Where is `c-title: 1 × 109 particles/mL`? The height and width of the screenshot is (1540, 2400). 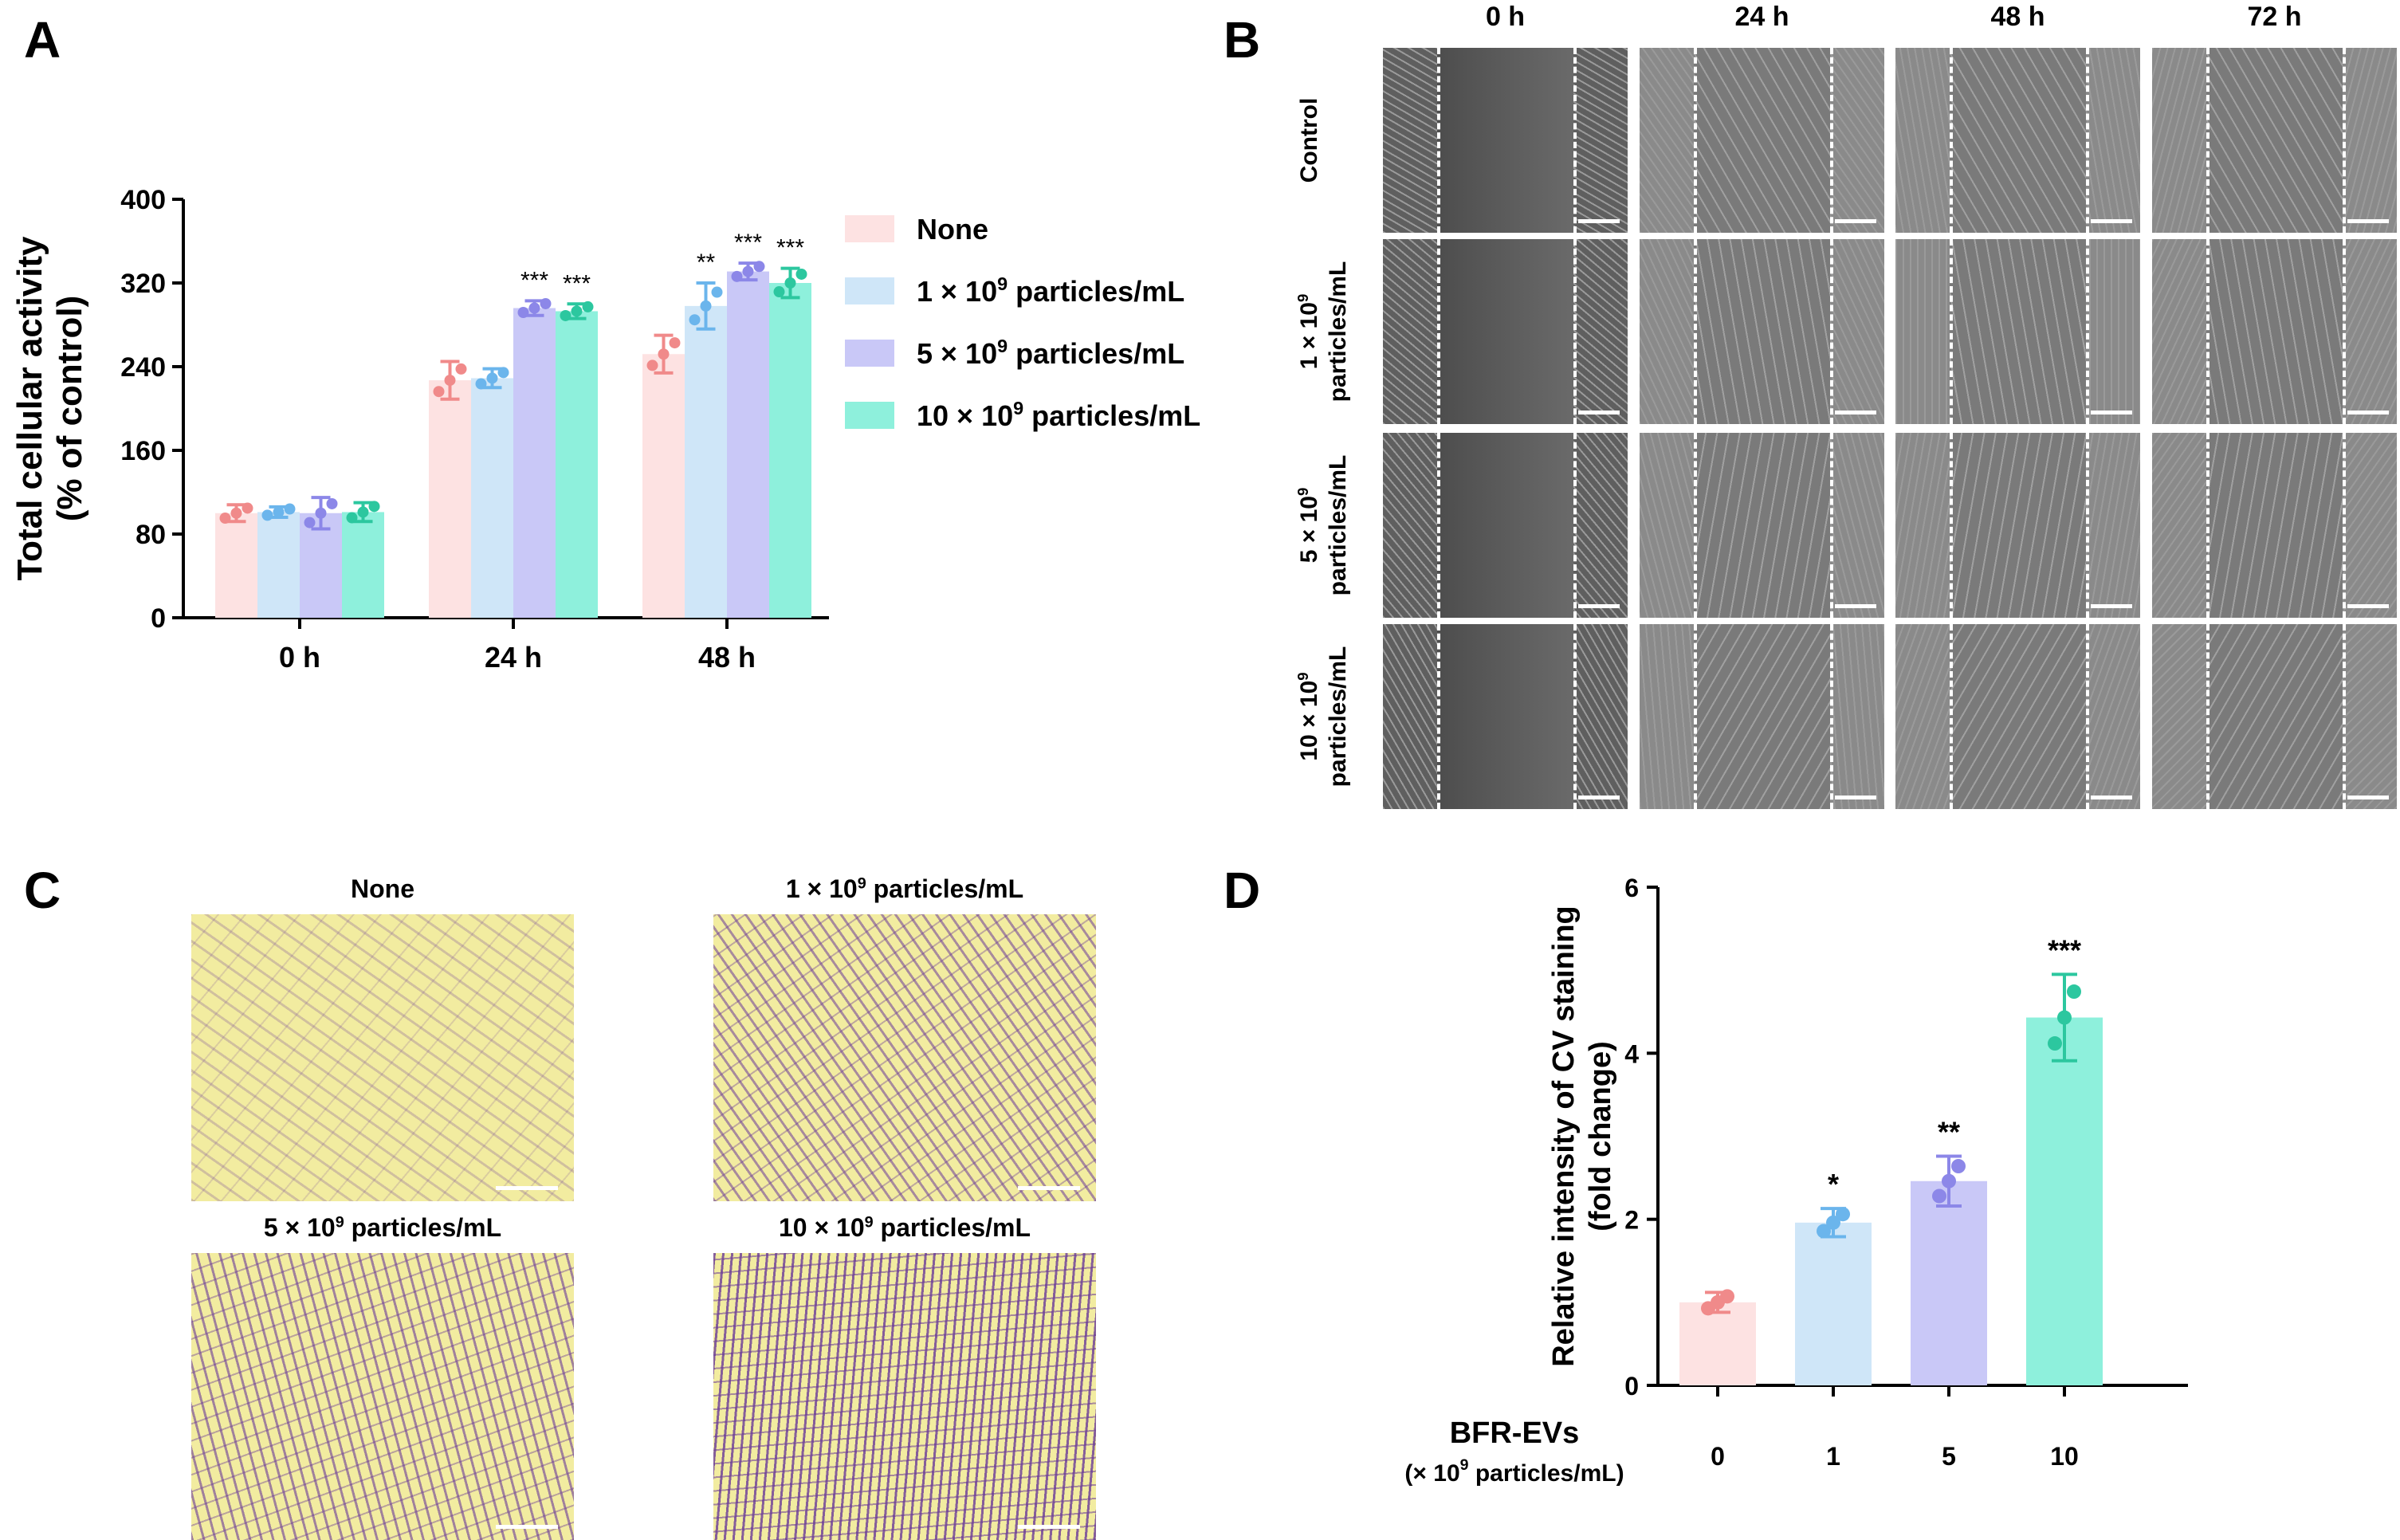 c-title: 1 × 109 particles/mL is located at coordinates (904, 888).